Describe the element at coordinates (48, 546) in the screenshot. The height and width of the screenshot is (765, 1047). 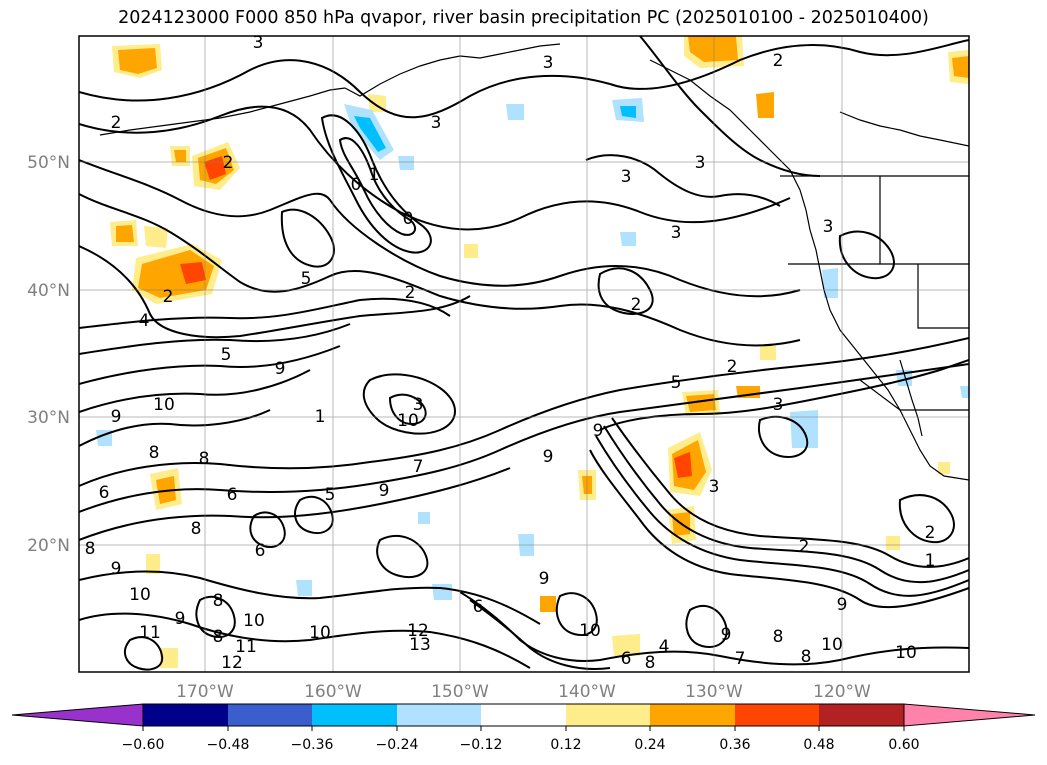
I see `lat-label: 20°N` at that location.